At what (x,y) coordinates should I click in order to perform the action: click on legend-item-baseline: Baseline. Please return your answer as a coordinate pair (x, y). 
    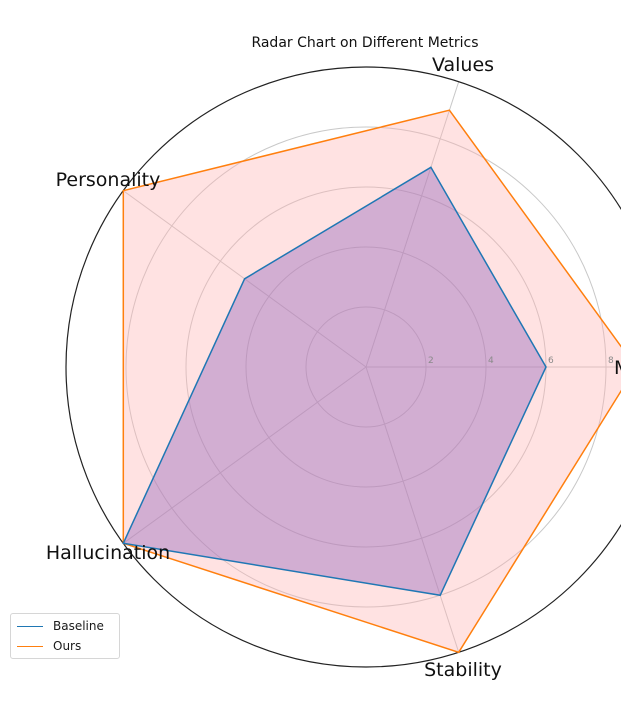
    Looking at the image, I should click on (60, 626).